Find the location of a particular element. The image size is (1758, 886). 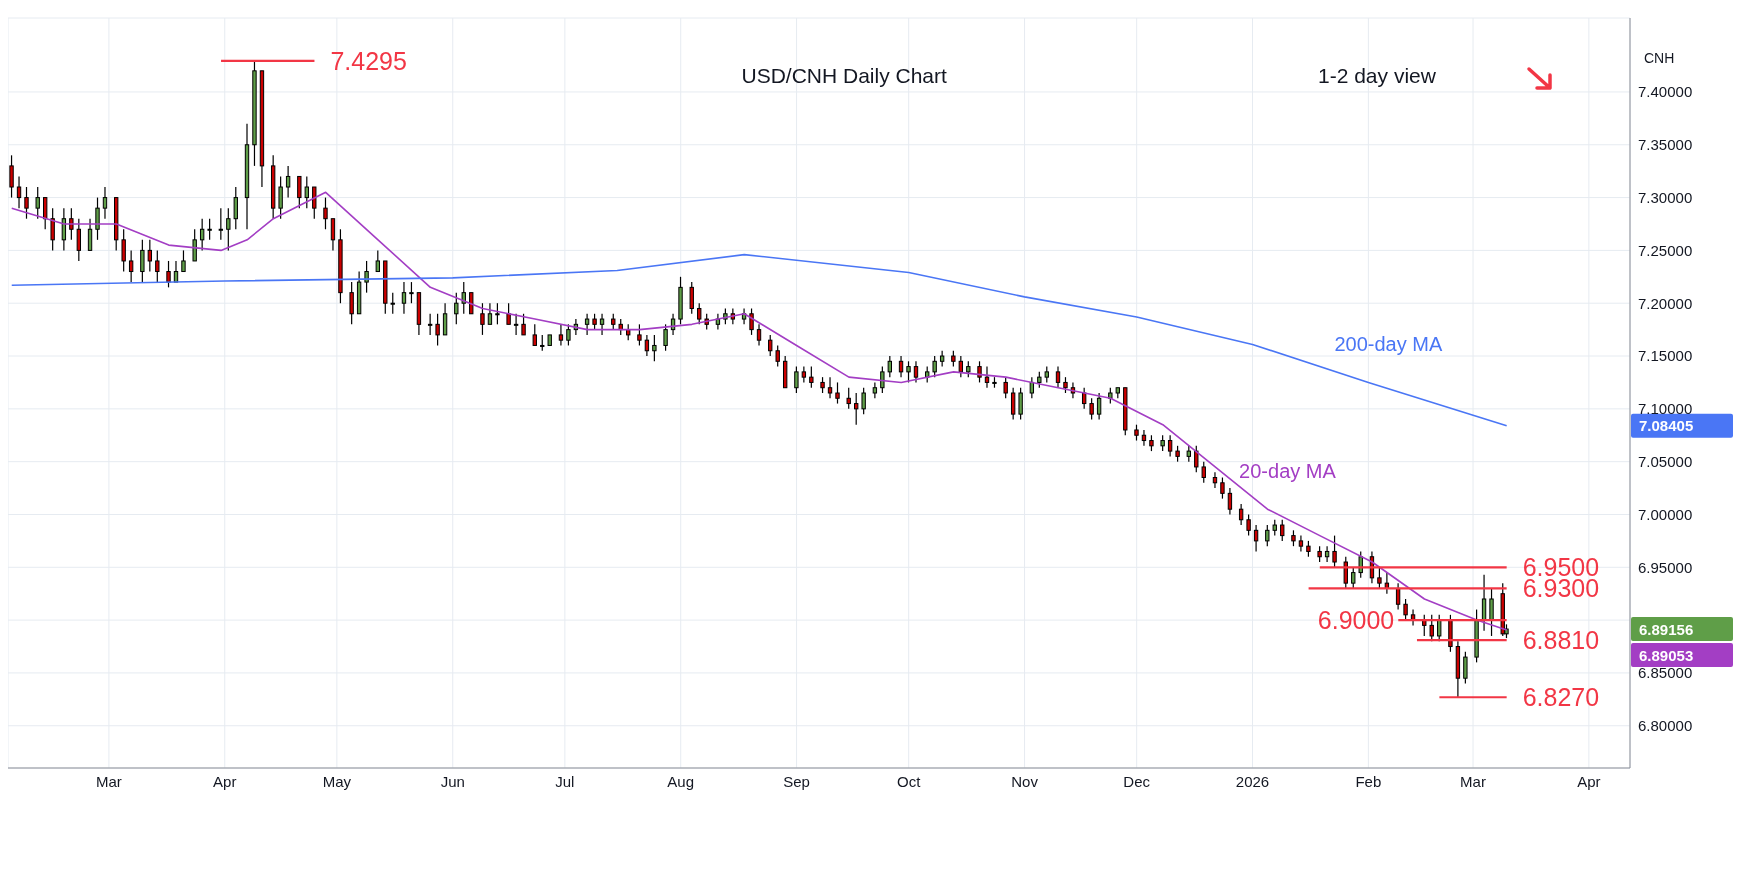

annotation: 6.8270 is located at coordinates (1561, 697).